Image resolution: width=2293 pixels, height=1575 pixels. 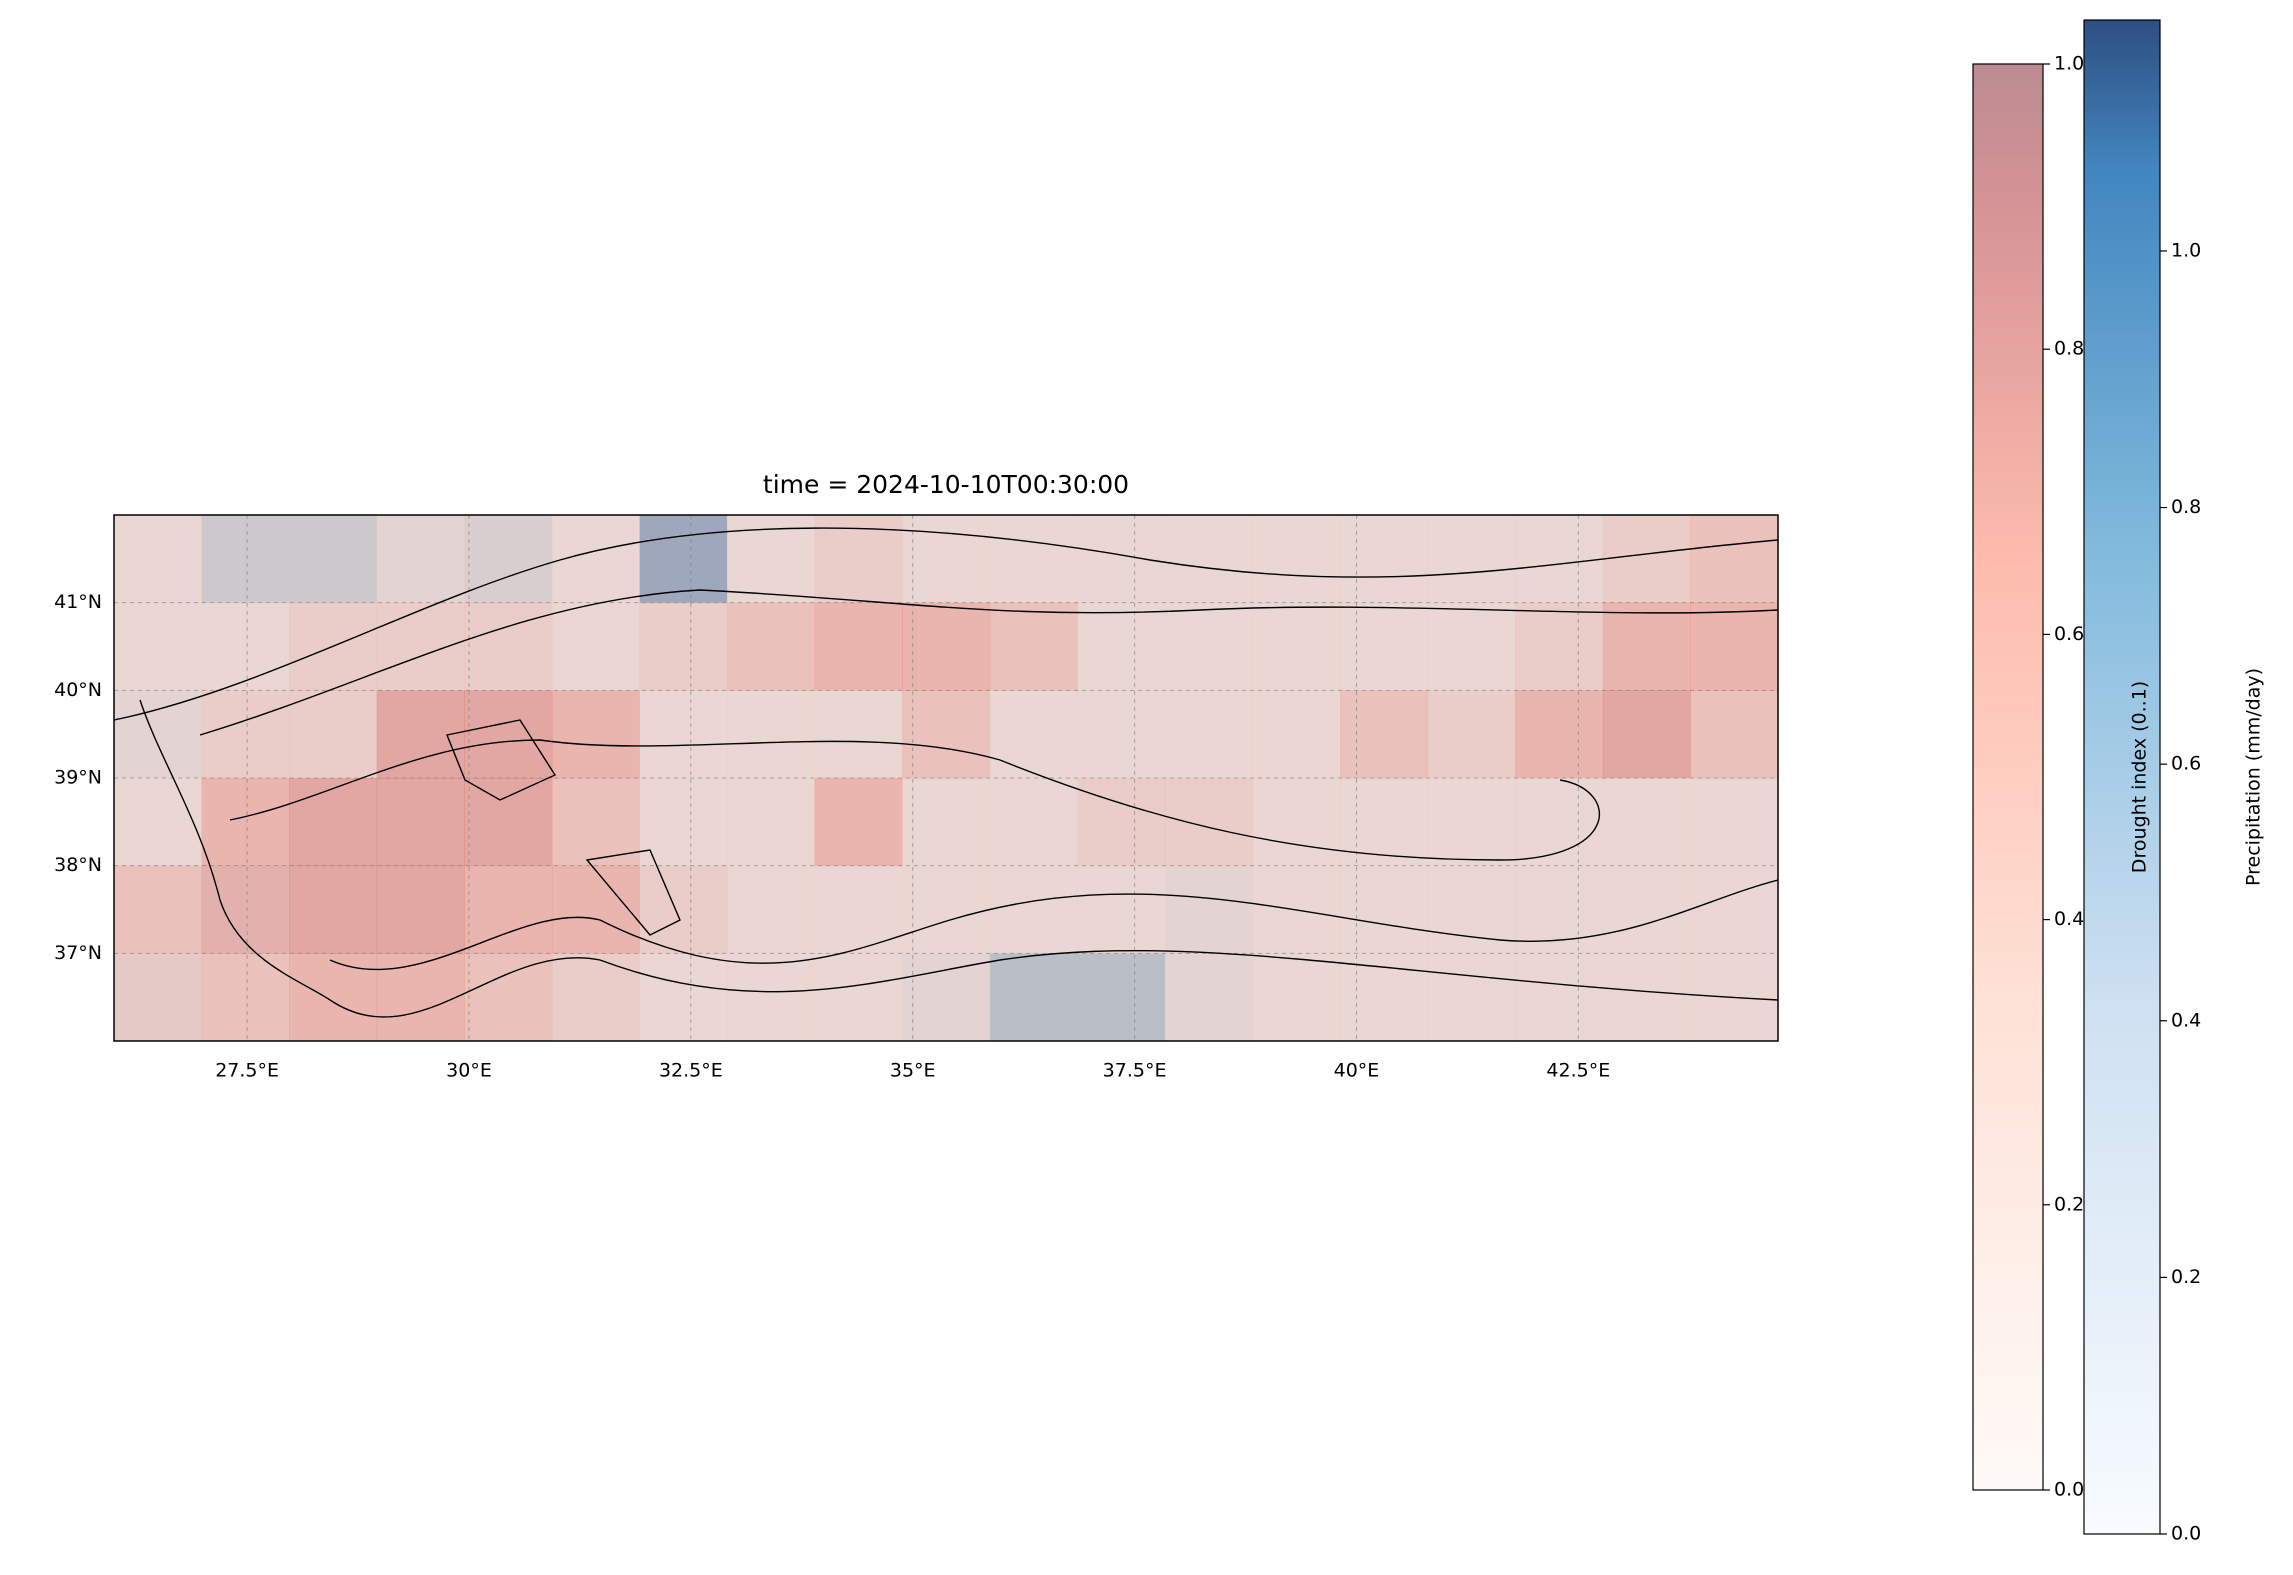 I want to click on map-title: time = 2024-10-10T00:30:00, so click(x=946, y=484).